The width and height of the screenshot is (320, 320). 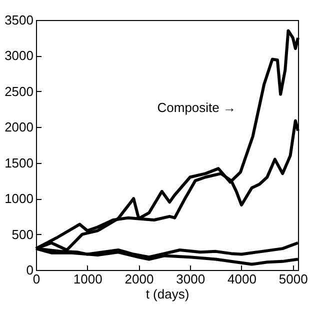 What do you see at coordinates (19, 56) in the screenshot?
I see `y-tick-label: 3000` at bounding box center [19, 56].